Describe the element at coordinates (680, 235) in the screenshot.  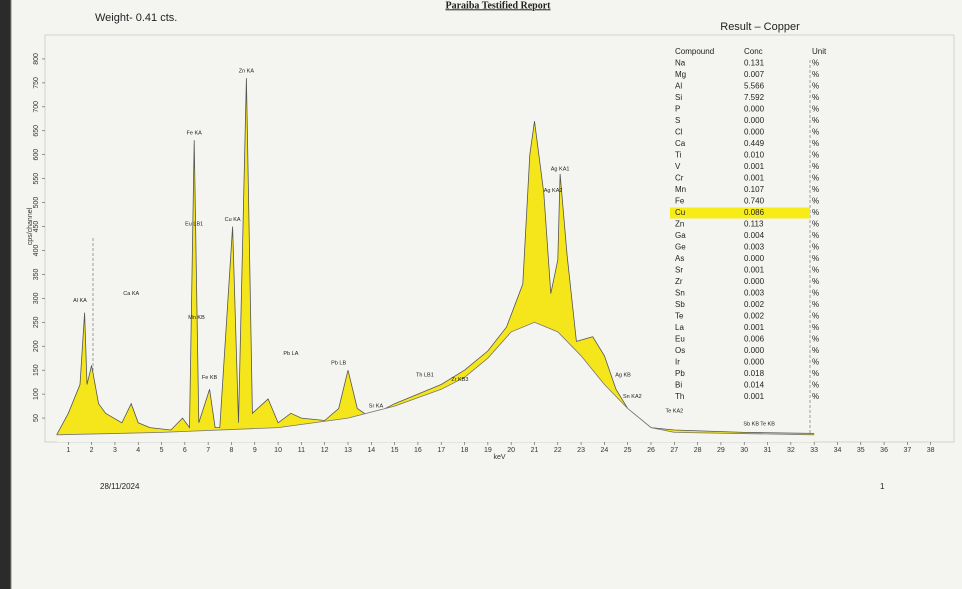
I see `table-cell: Ga` at that location.